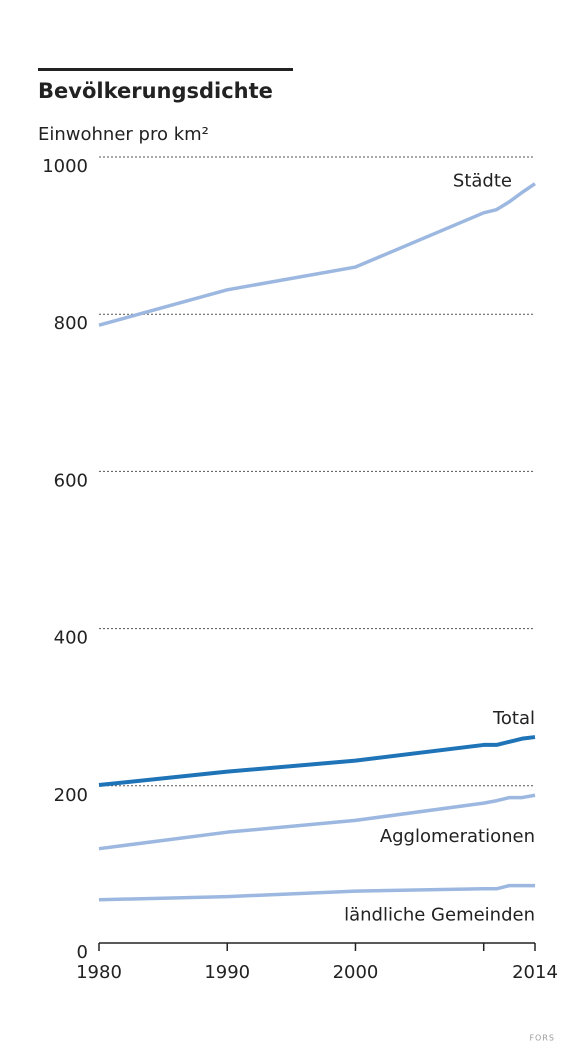 The width and height of the screenshot is (575, 1051). Describe the element at coordinates (439, 915) in the screenshot. I see `series-label: ländliche Gemeinden` at that location.